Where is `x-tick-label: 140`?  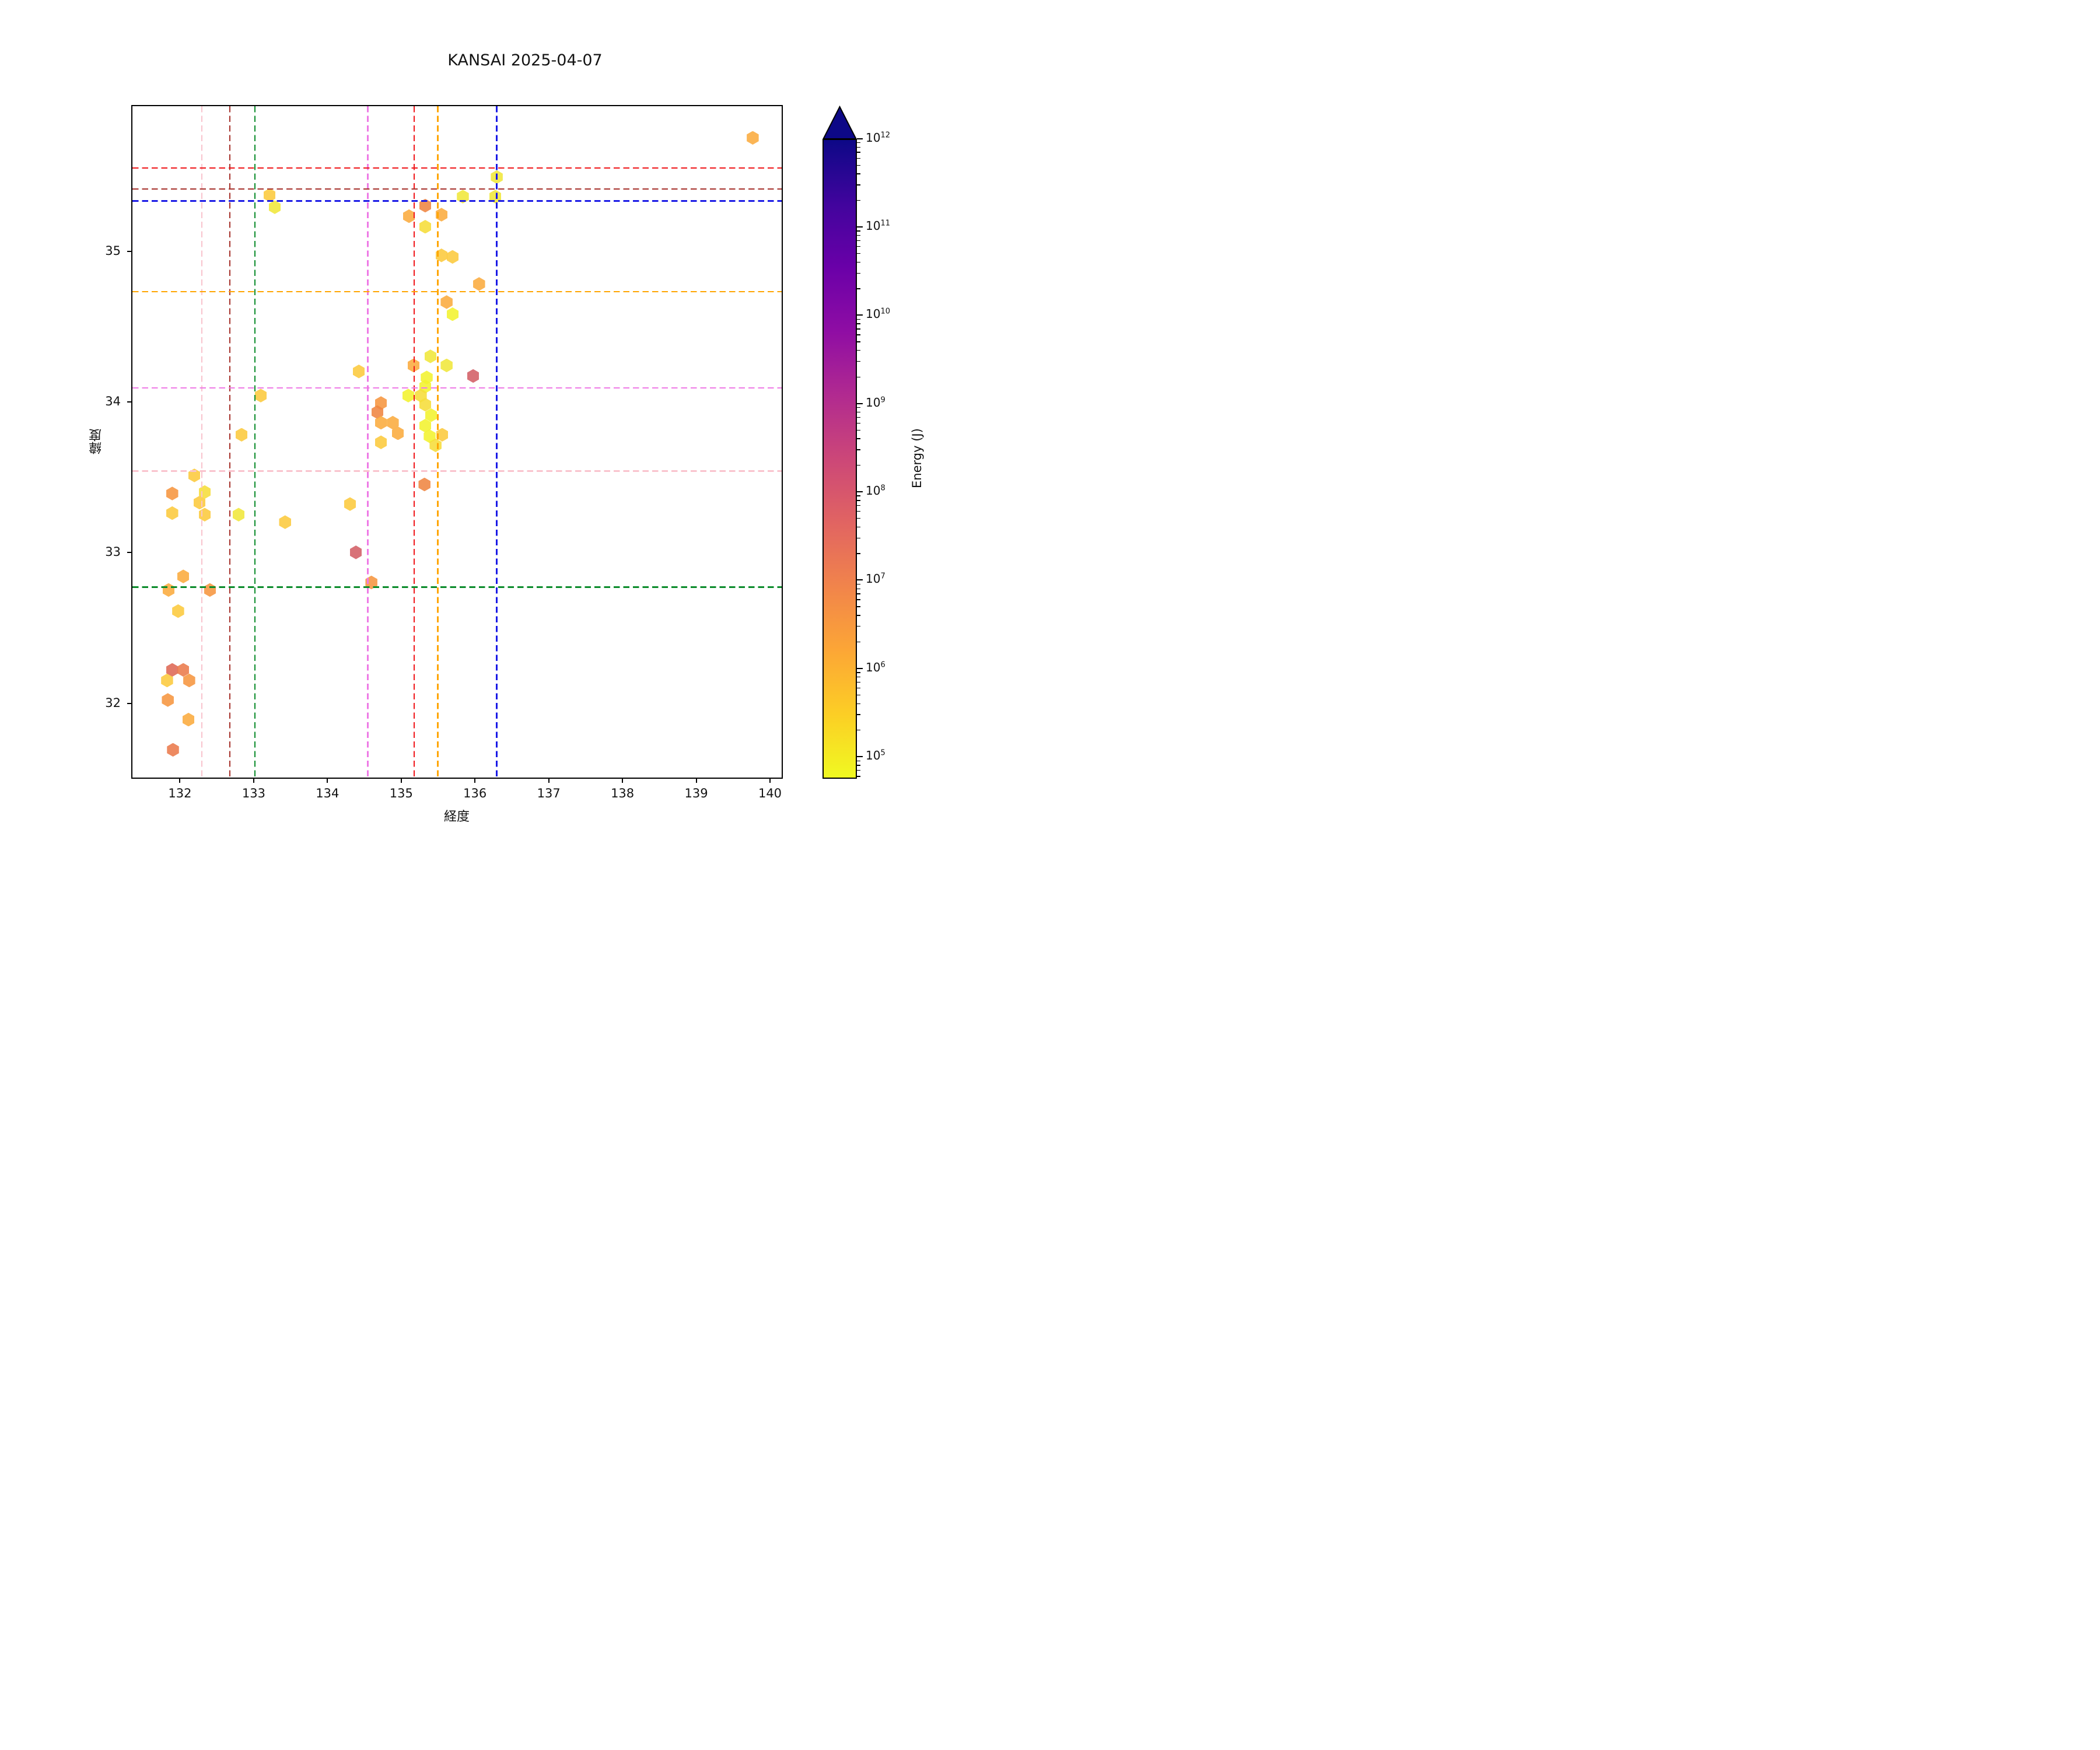 x-tick-label: 140 is located at coordinates (770, 793).